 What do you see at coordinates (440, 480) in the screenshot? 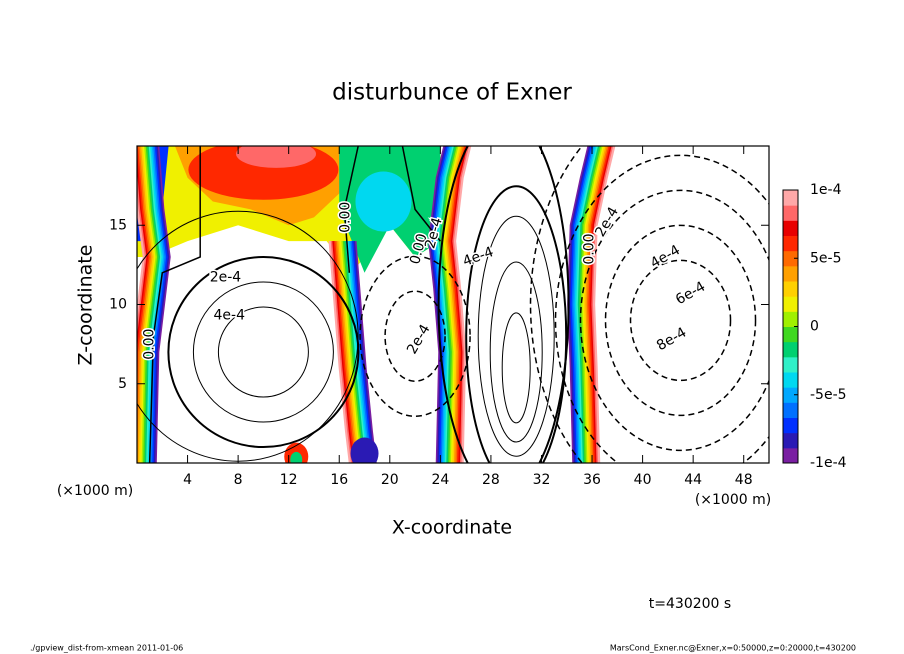
I see `x-tick-label: 24` at bounding box center [440, 480].